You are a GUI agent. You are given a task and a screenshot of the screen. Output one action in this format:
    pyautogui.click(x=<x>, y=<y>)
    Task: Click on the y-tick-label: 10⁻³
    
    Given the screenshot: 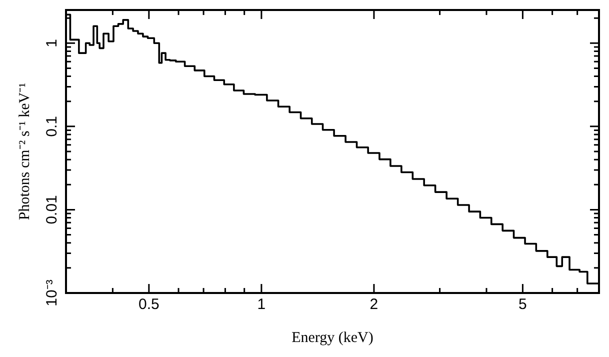 What is the action you would take?
    pyautogui.click(x=52, y=293)
    